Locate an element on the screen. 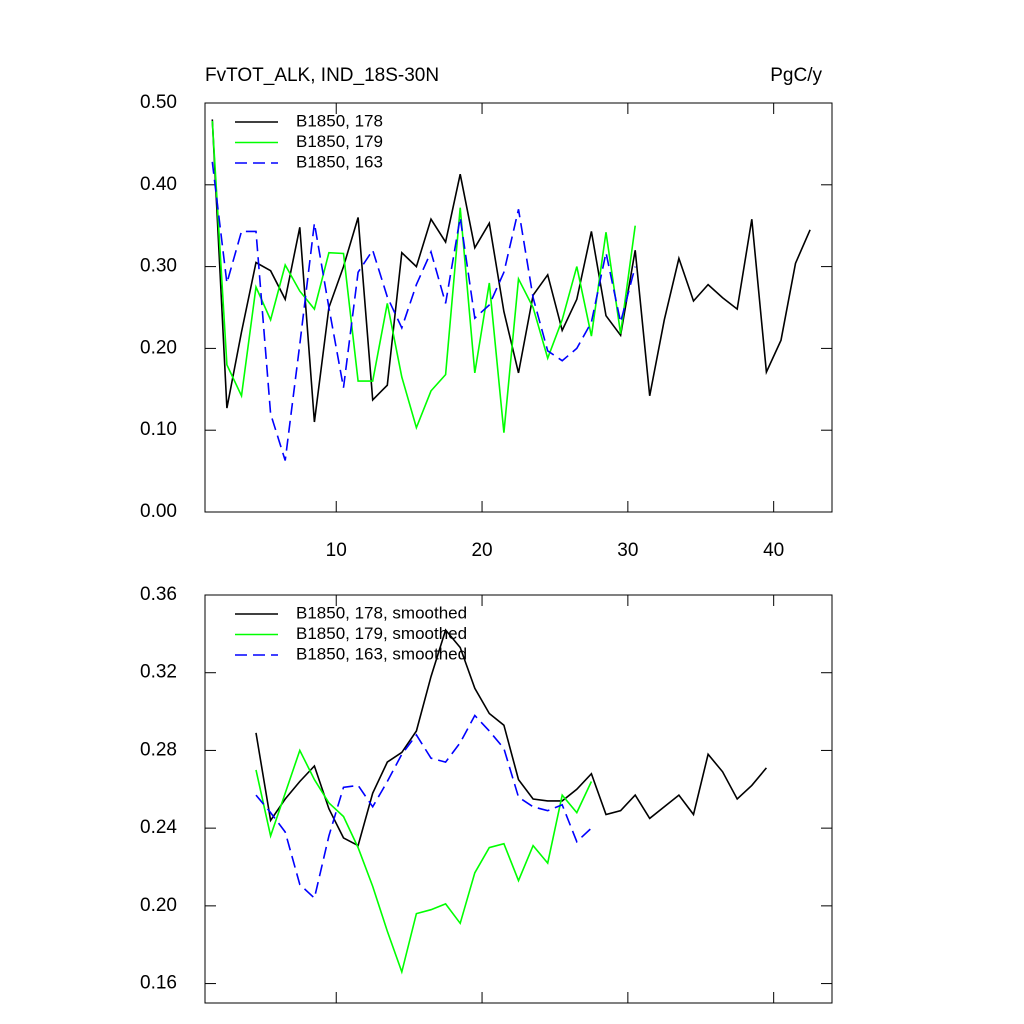 The width and height of the screenshot is (1024, 1024). legend-label: B1850, 163 is located at coordinates (339, 161).